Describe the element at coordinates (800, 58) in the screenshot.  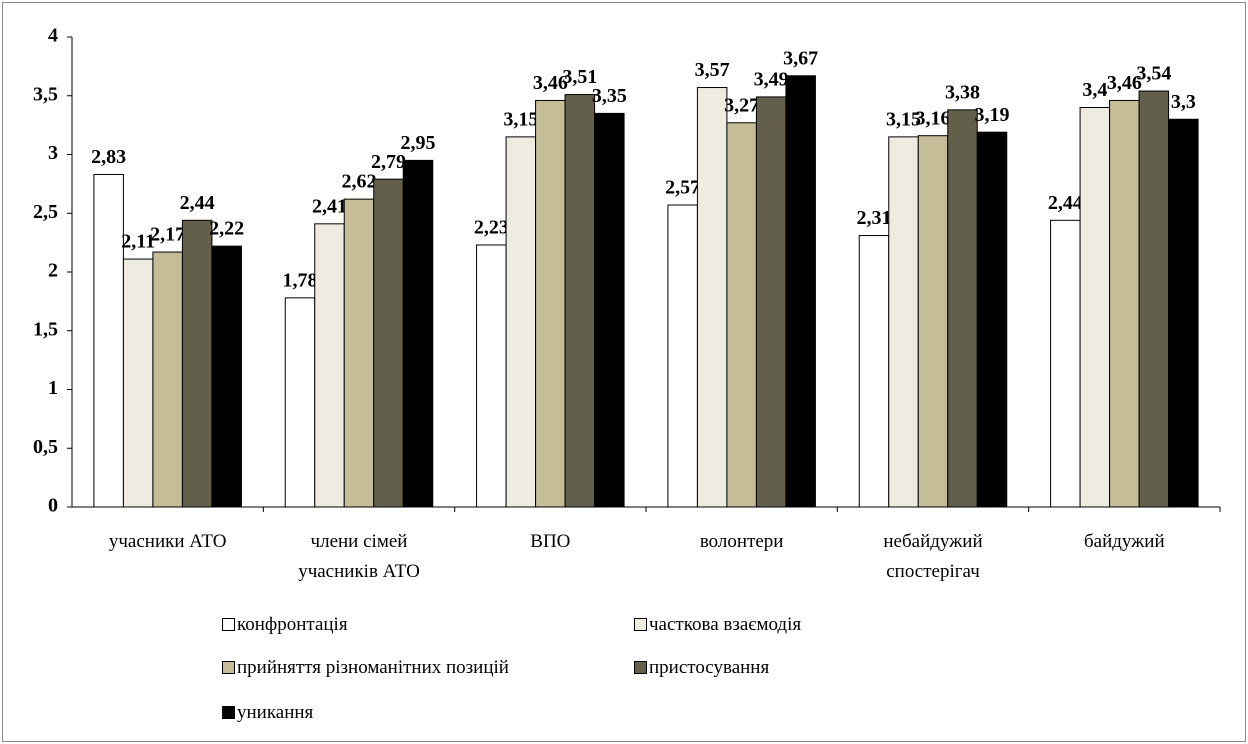
I see `value-label: 3,67` at that location.